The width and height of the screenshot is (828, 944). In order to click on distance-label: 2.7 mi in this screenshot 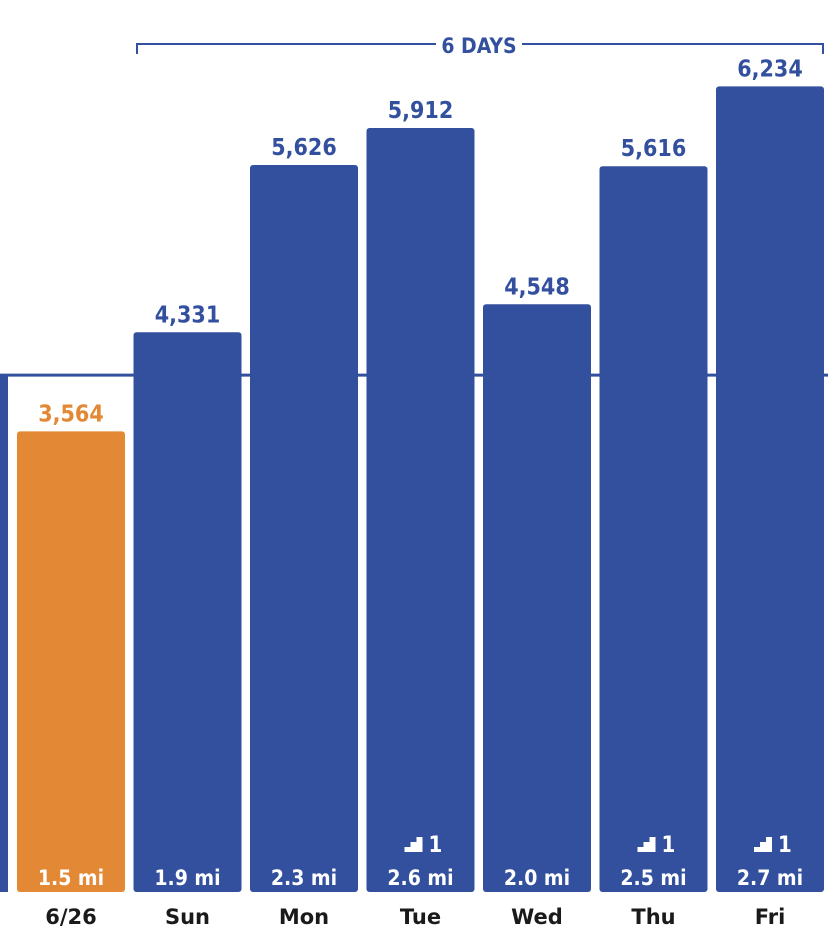, I will do `click(770, 878)`.